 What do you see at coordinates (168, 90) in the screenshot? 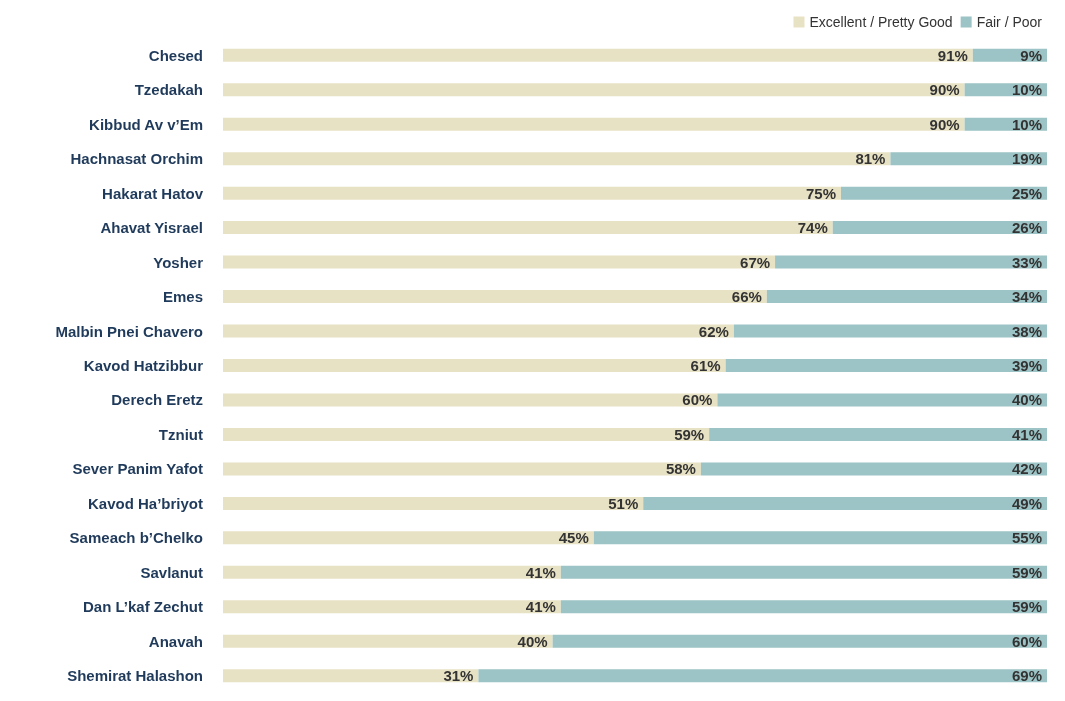
I see `y-tick-label: Tzedakah` at bounding box center [168, 90].